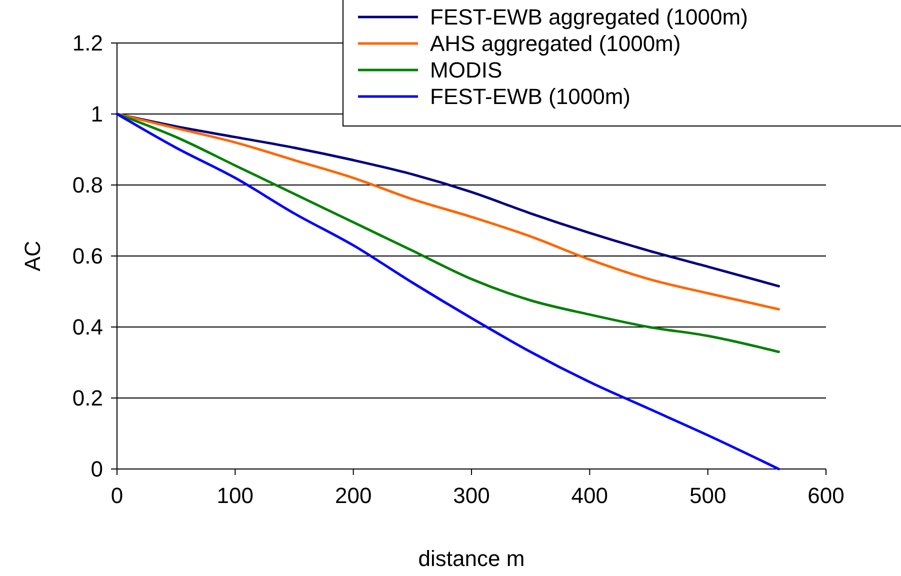 This screenshot has height=576, width=901. Describe the element at coordinates (87, 256) in the screenshot. I see `y-tick-label: 0.6` at that location.